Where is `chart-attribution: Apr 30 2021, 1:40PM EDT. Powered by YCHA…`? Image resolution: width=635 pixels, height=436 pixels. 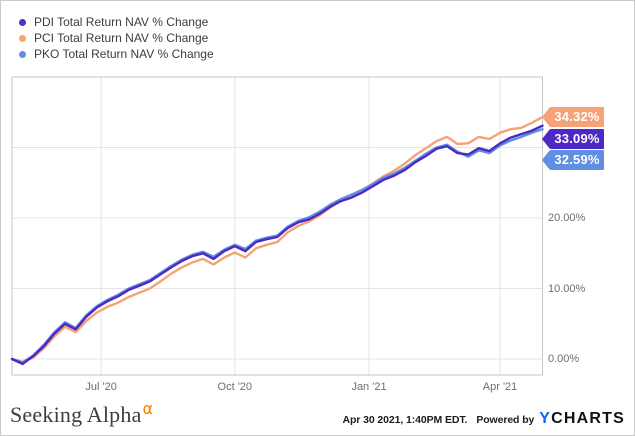
chart-attribution: Apr 30 2021, 1:40PM EDT. Powered by YCHA… is located at coordinates (483, 419).